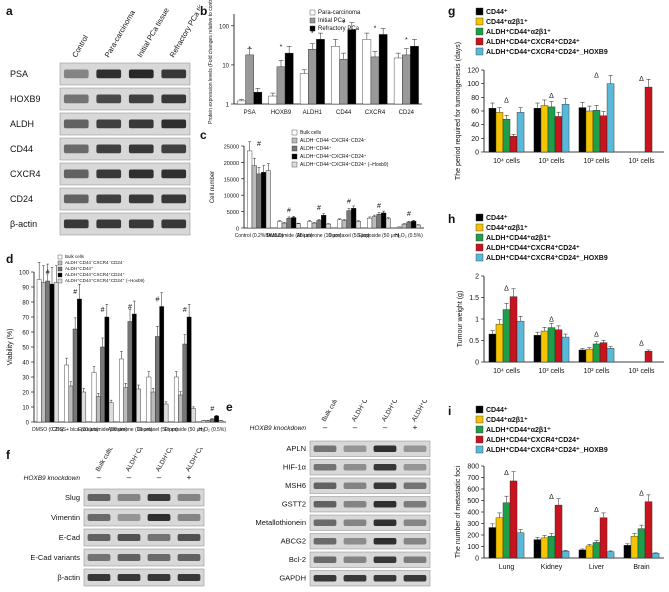 Image resolution: width=669 pixels, height=592 pixels. Describe the element at coordinates (319, 236) in the screenshot. I see `x-tick-label: Abiraterone (10 μm)` at that location.